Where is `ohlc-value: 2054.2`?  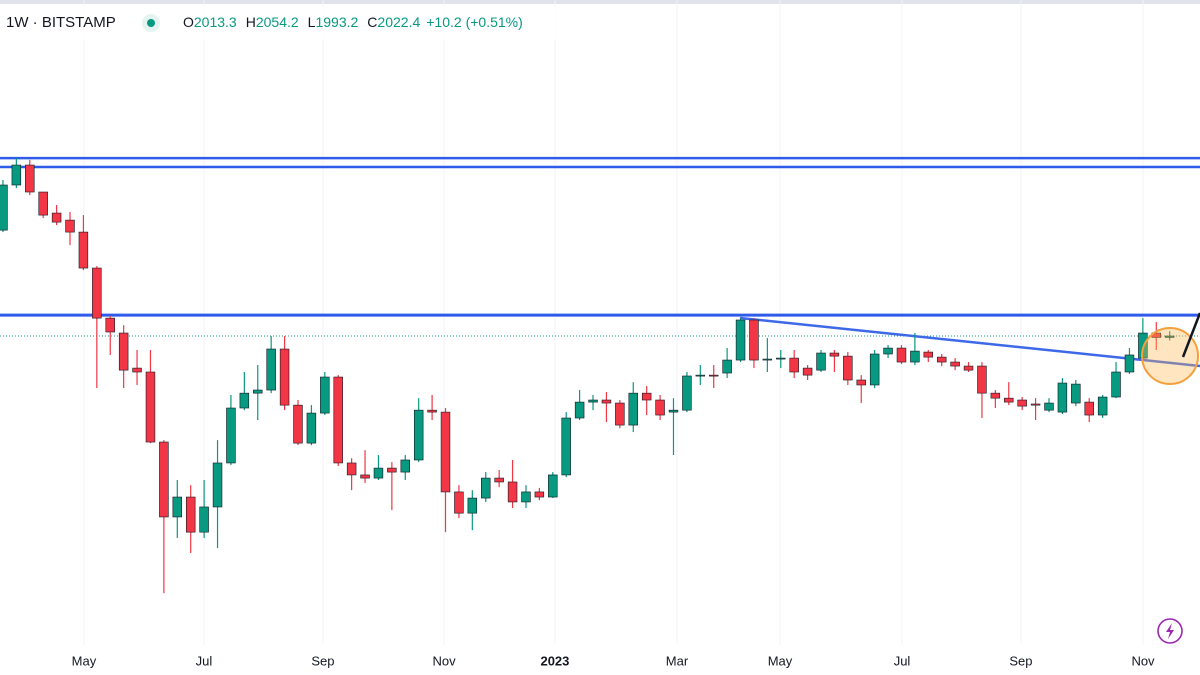 ohlc-value: 2054.2 is located at coordinates (277, 22).